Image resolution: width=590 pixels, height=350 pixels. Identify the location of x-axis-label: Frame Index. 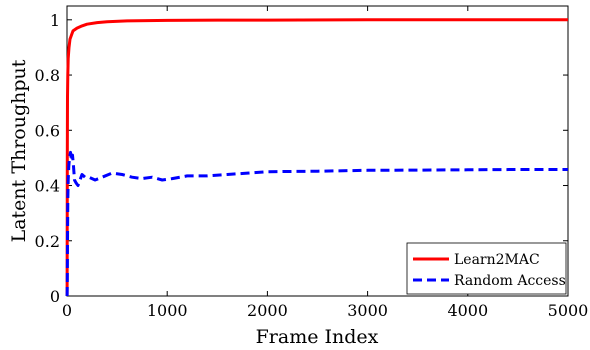
(317, 337).